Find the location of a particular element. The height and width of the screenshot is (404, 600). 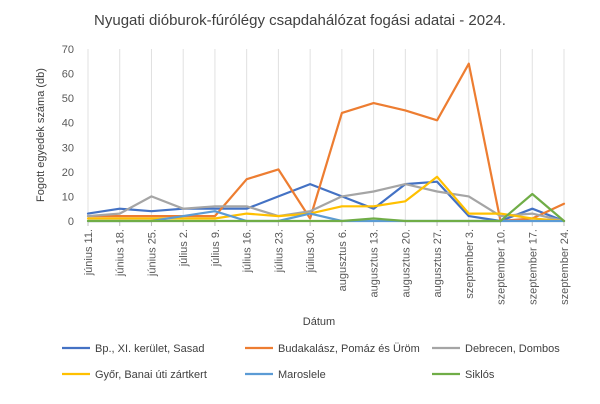

legend-label: Siklós is located at coordinates (480, 375).